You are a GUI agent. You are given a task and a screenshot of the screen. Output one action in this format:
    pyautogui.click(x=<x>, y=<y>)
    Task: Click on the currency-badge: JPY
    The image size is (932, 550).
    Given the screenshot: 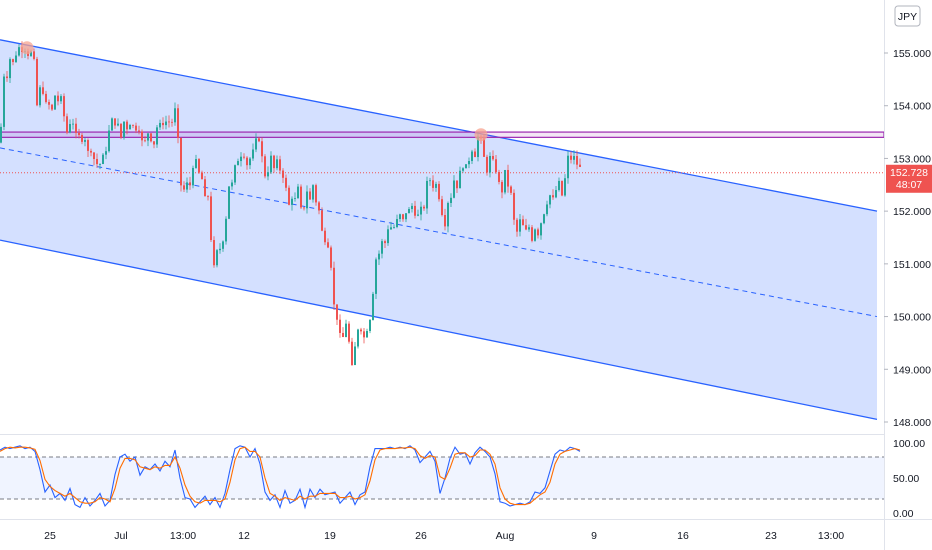 What is the action you would take?
    pyautogui.click(x=907, y=16)
    